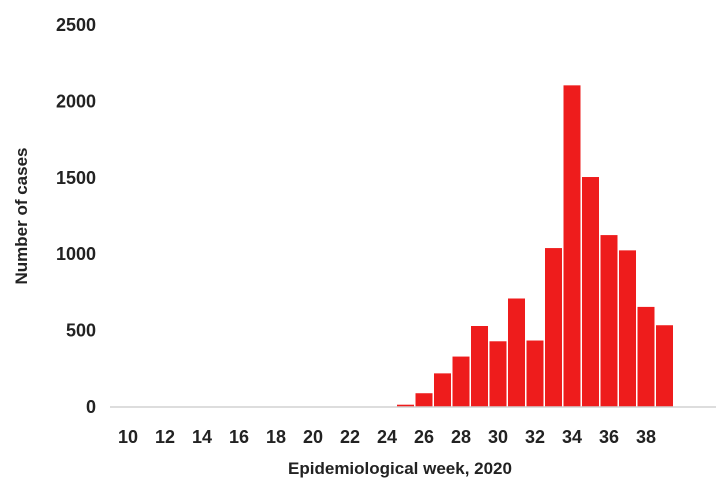  Describe the element at coordinates (21, 216) in the screenshot. I see `y-axis-title: Number of cases` at that location.